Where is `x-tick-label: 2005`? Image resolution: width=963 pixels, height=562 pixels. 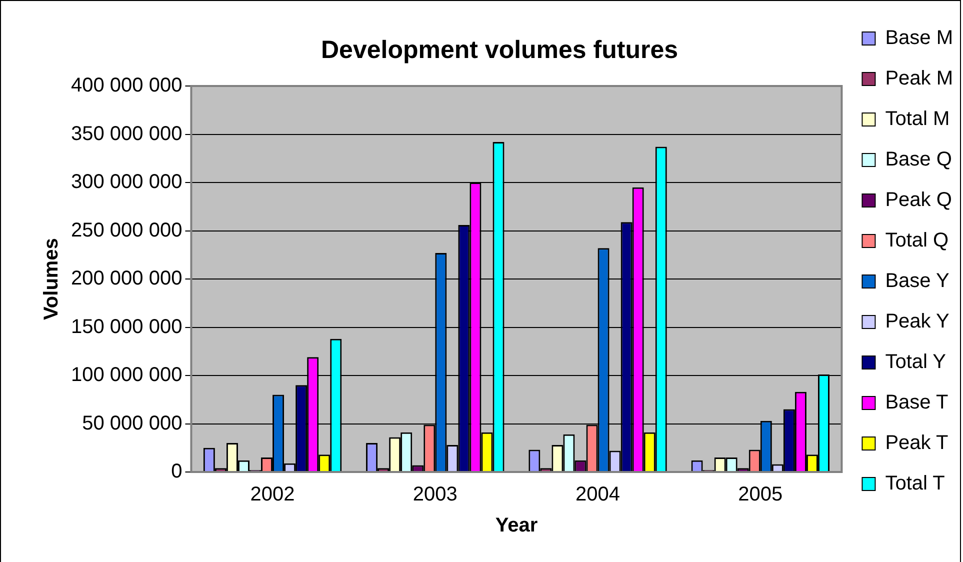 x-tick-label: 2005 is located at coordinates (760, 495).